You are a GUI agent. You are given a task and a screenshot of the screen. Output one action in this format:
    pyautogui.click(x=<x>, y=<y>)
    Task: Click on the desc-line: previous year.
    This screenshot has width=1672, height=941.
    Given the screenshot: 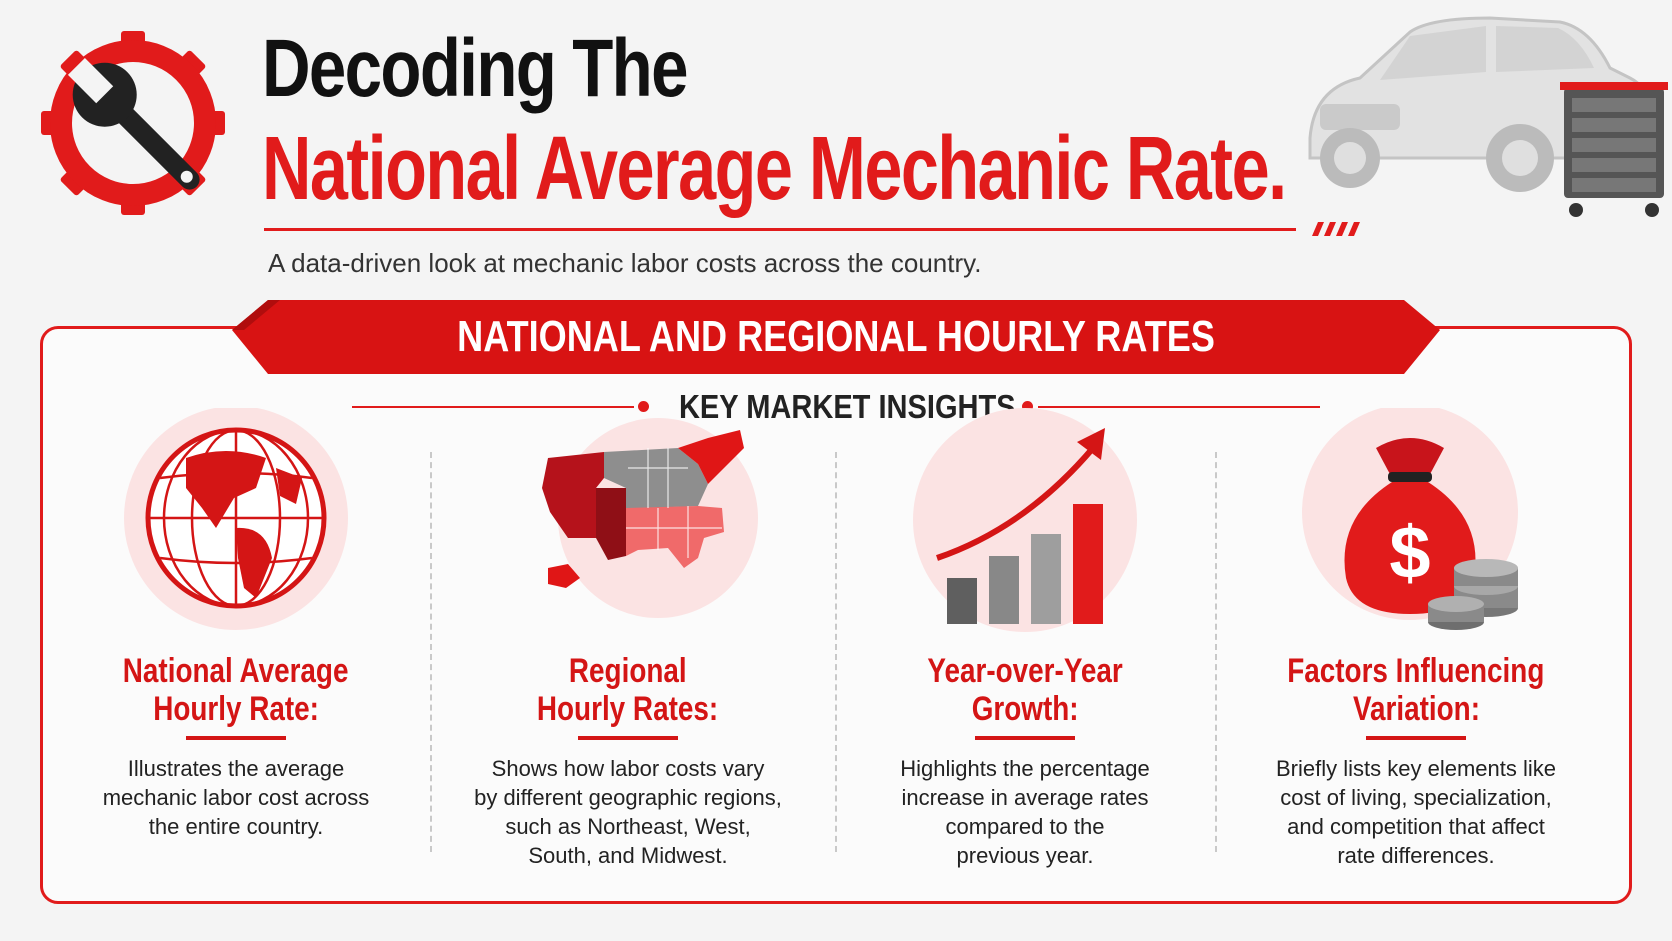 What is the action you would take?
    pyautogui.click(x=1025, y=855)
    